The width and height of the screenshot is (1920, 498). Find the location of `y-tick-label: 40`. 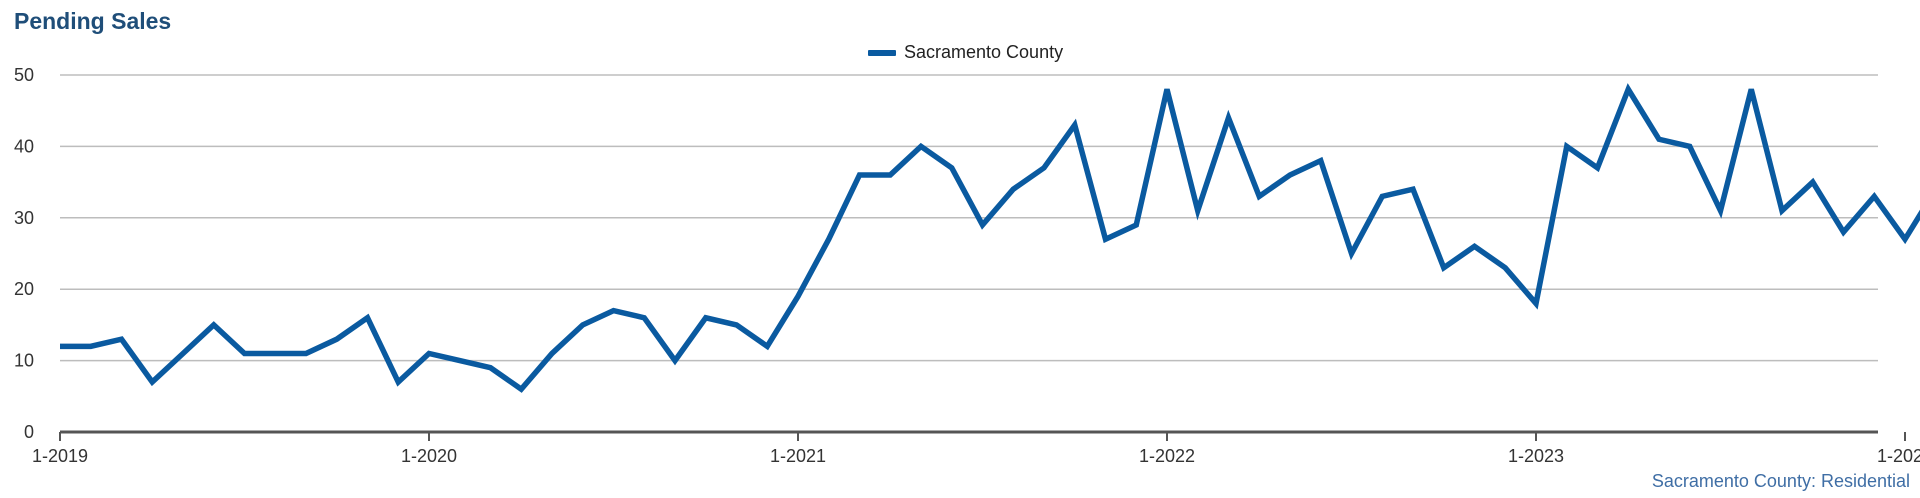

y-tick-label: 40 is located at coordinates (24, 146).